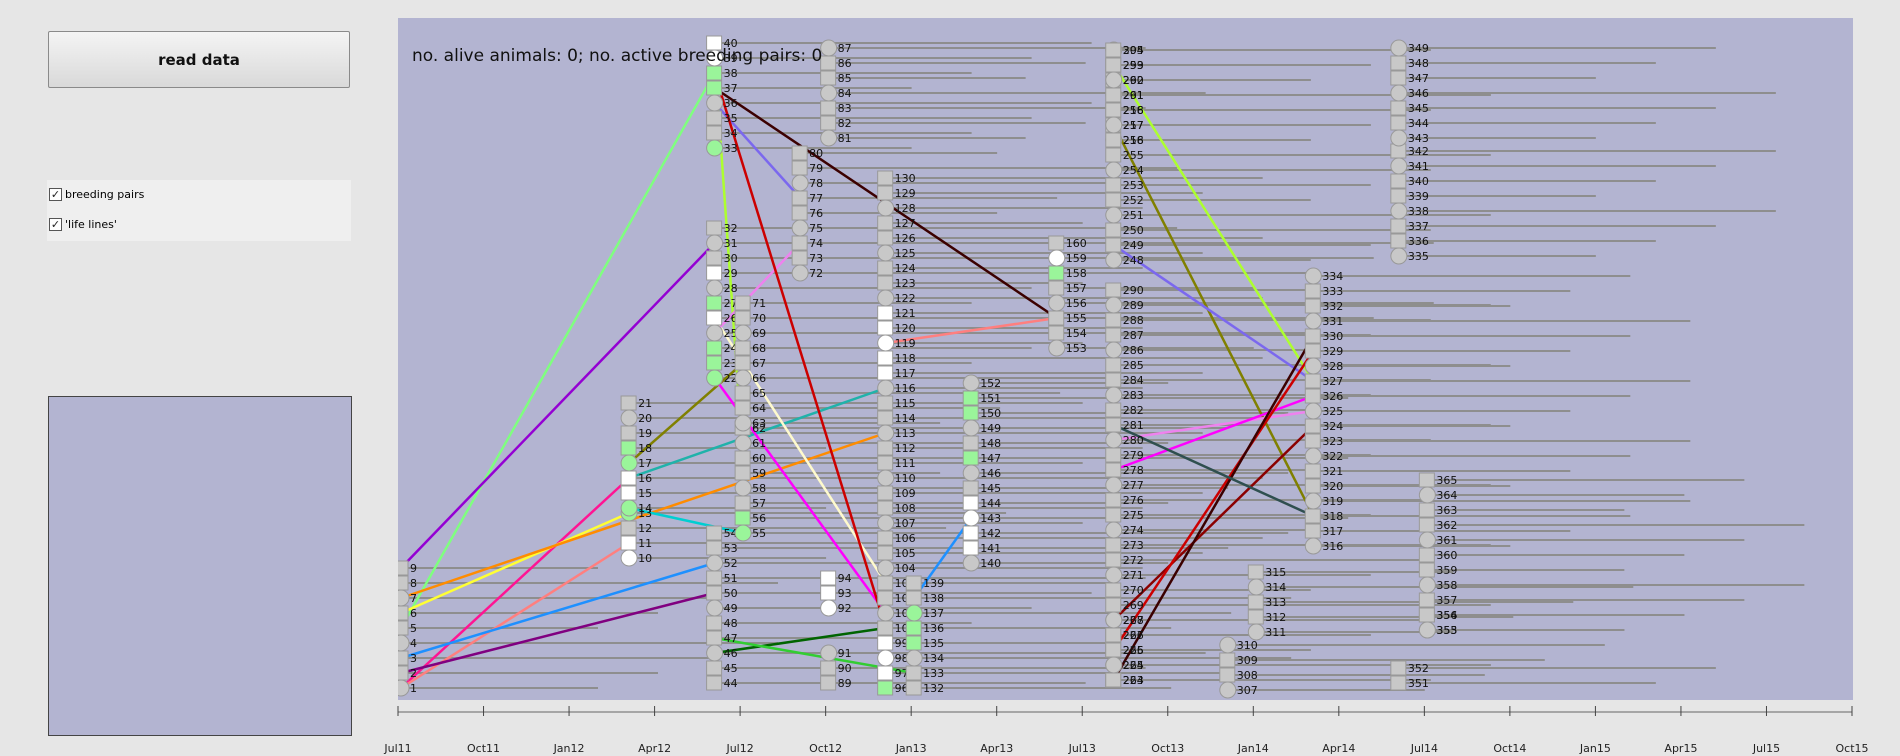 The image size is (1900, 756). I want to click on animal-id-label: 37, so click(731, 88).